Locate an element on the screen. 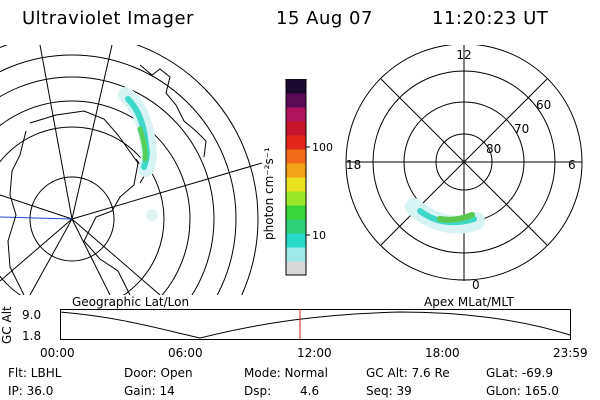 This screenshot has height=400, width=600. colorbar-unit-label: photon cm⁻²s⁻¹ is located at coordinates (269, 193).